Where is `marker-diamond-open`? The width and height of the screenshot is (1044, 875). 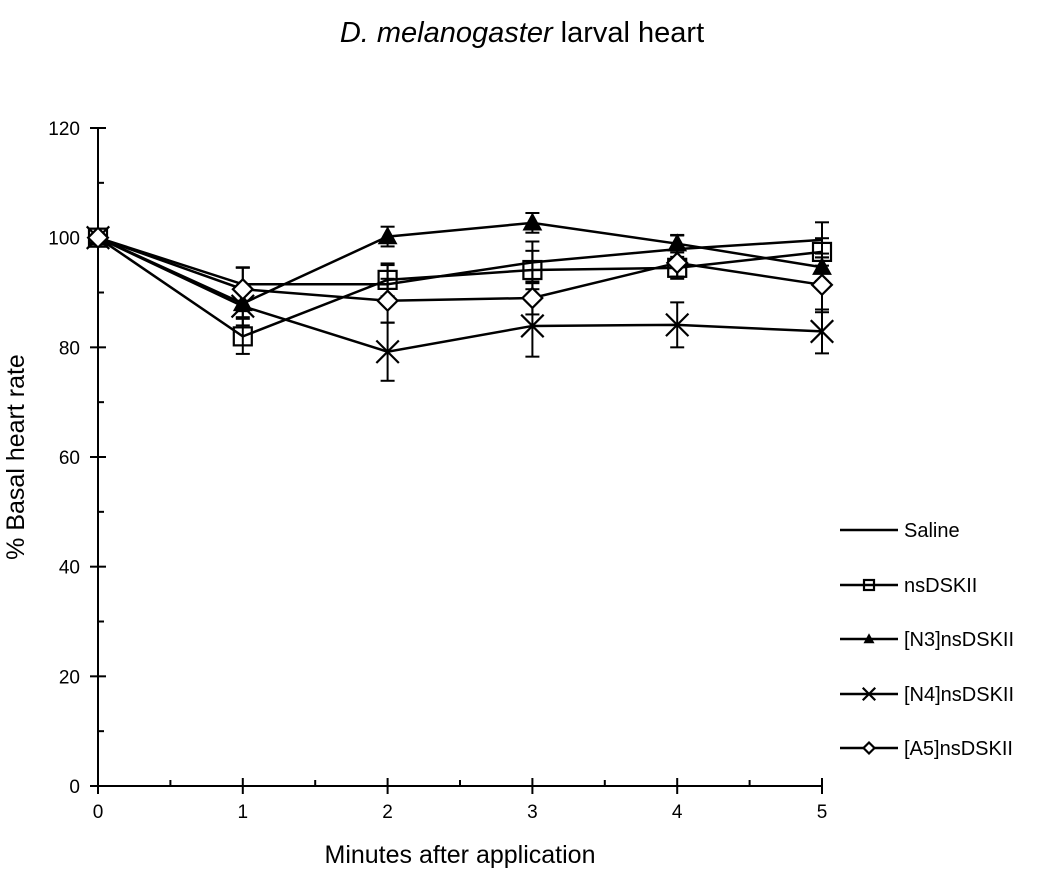 marker-diamond-open is located at coordinates (869, 748).